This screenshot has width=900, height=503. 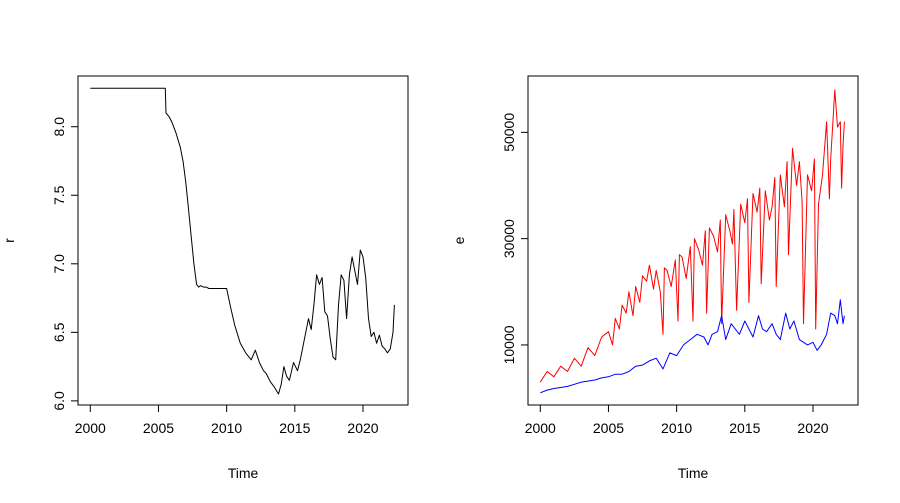 What do you see at coordinates (59, 332) in the screenshot?
I see `y-tick-label: 6.5` at bounding box center [59, 332].